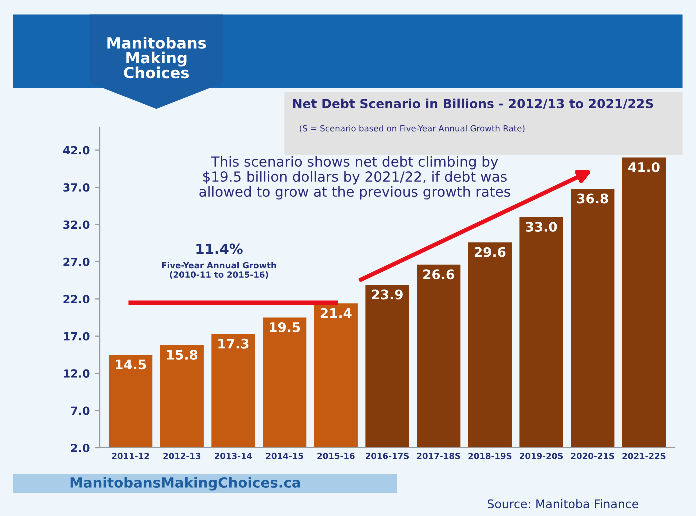 The height and width of the screenshot is (516, 696). Describe the element at coordinates (439, 275) in the screenshot. I see `data-label: 26.6` at that location.